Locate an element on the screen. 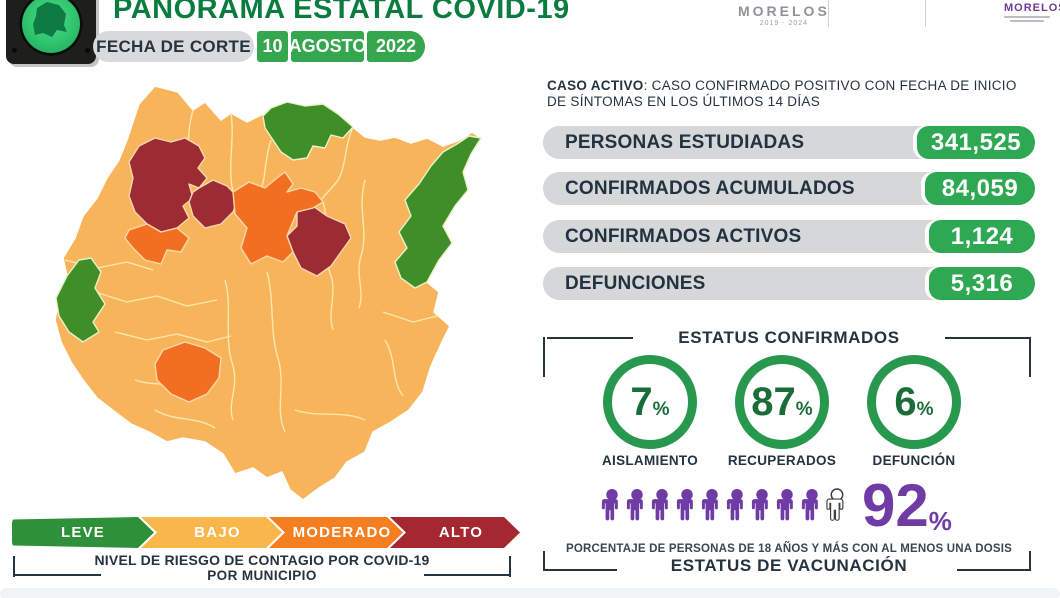 Image resolution: width=1060 pixels, height=598 pixels. legend-label: MODERADO is located at coordinates (342, 532).